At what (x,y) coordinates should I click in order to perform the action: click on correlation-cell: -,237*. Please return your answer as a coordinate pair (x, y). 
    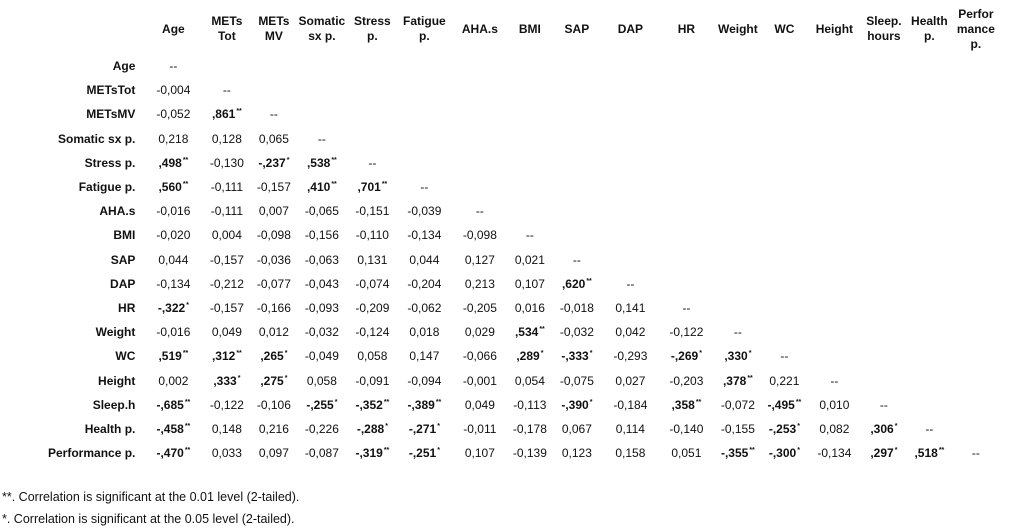
    Looking at the image, I should click on (273, 163).